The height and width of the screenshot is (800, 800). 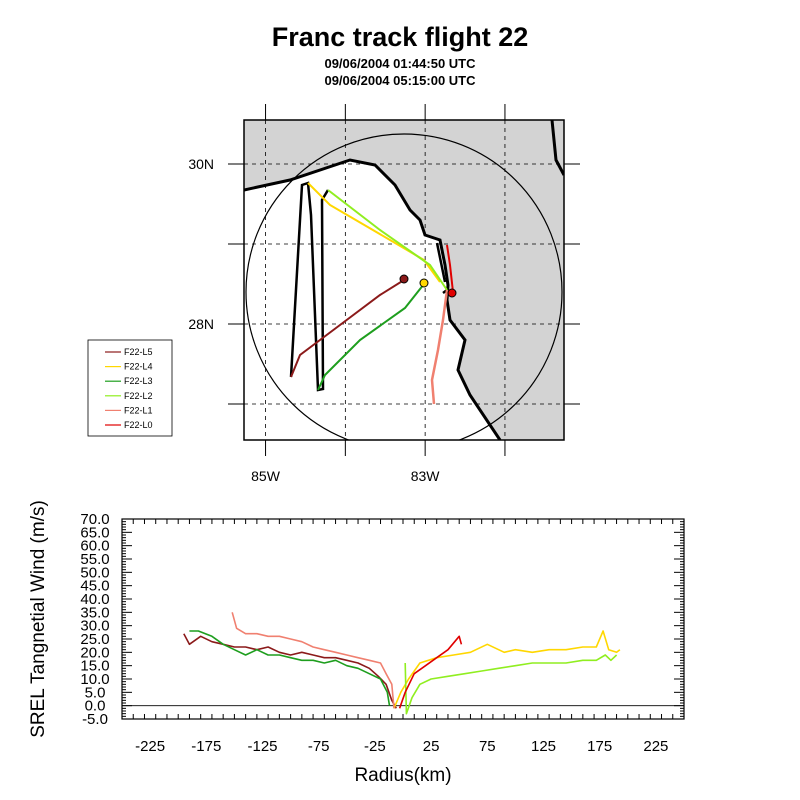 I want to click on legend-label: F22-L5, so click(x=138, y=352).